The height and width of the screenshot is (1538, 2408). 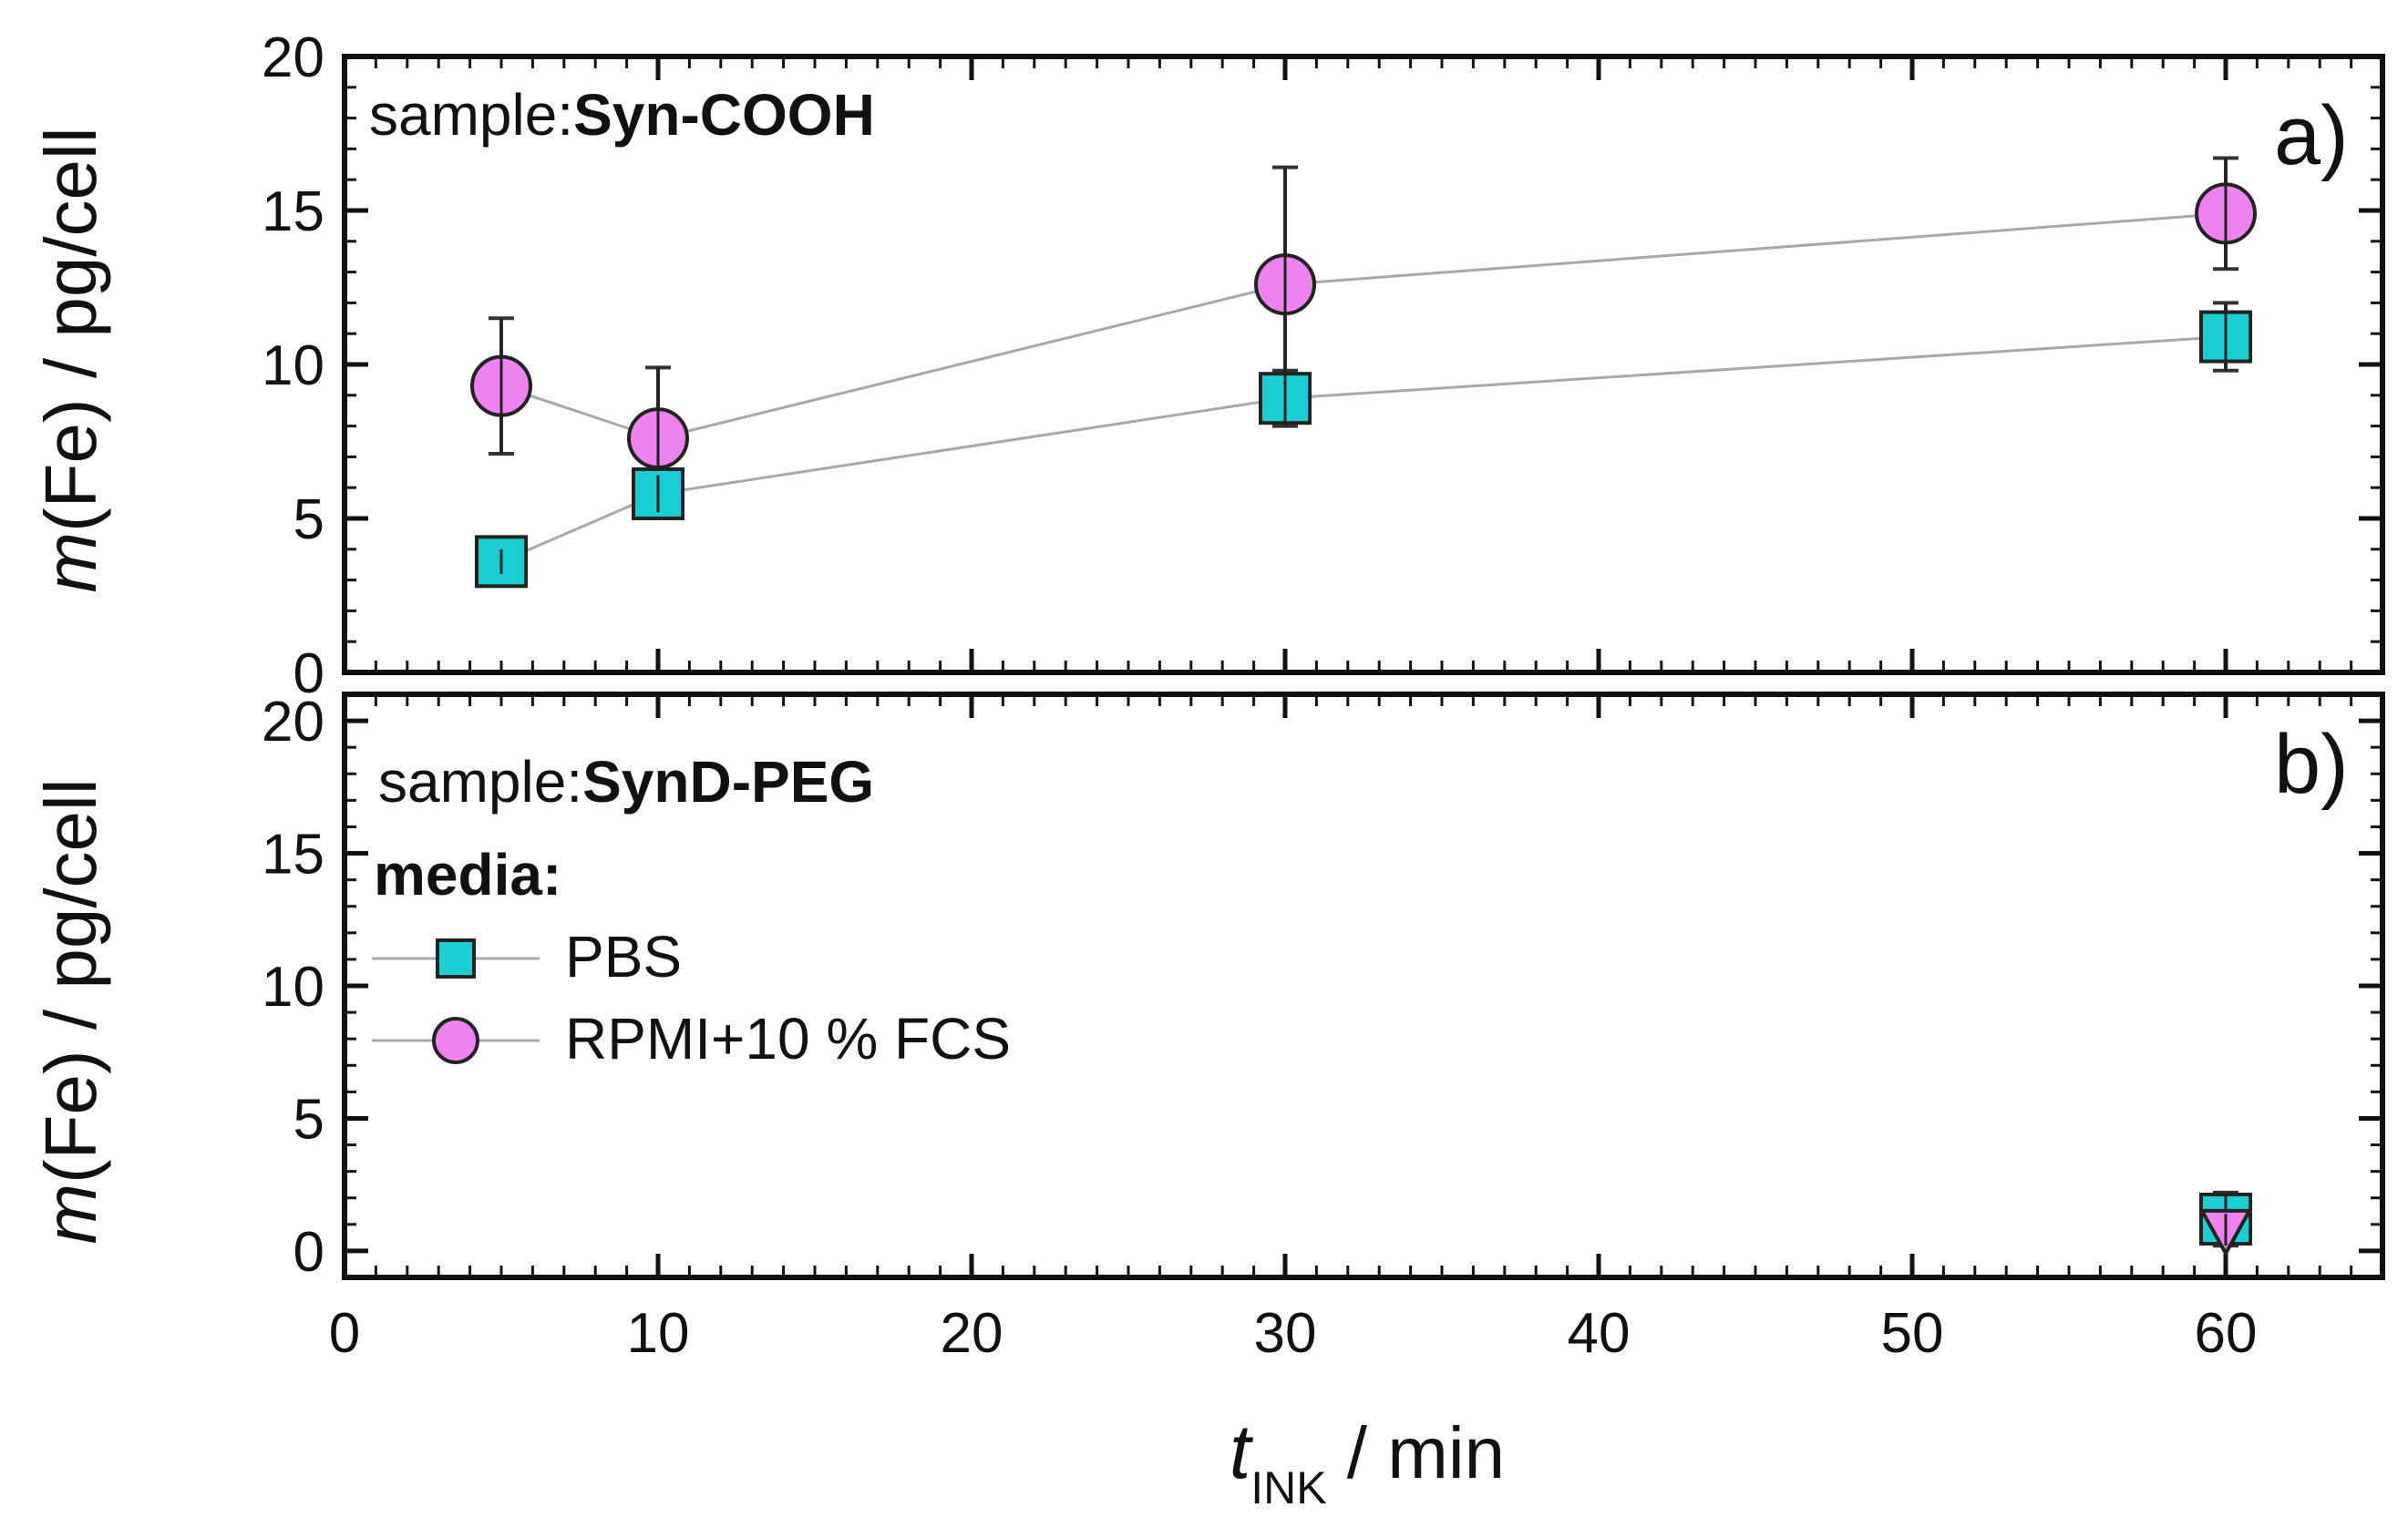 What do you see at coordinates (1600, 1333) in the screenshot?
I see `x-tick-label: 40` at bounding box center [1600, 1333].